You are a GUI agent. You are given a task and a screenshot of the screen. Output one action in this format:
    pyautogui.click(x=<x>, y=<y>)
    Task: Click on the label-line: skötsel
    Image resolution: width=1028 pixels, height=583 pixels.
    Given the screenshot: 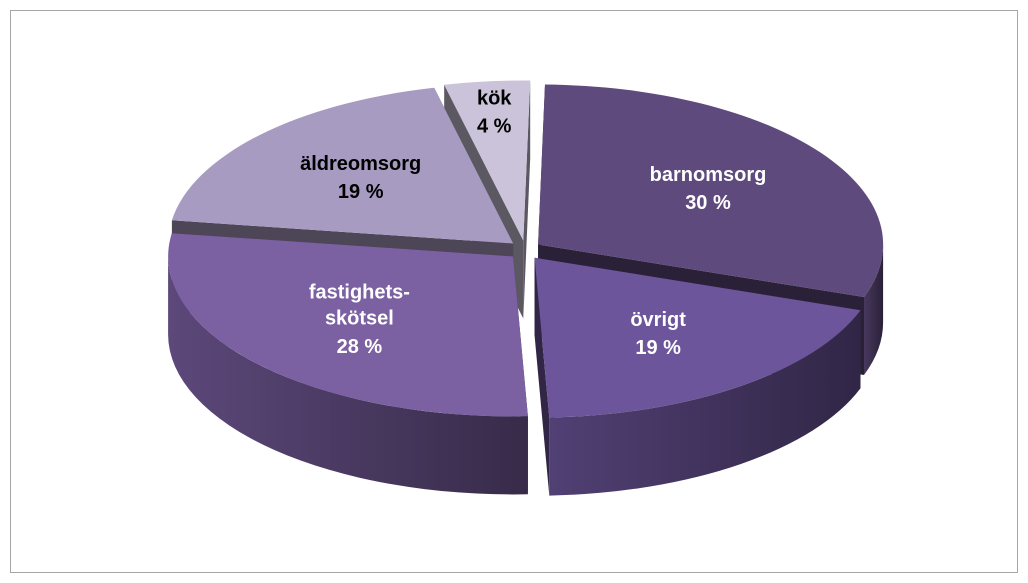 What is the action you would take?
    pyautogui.click(x=359, y=319)
    